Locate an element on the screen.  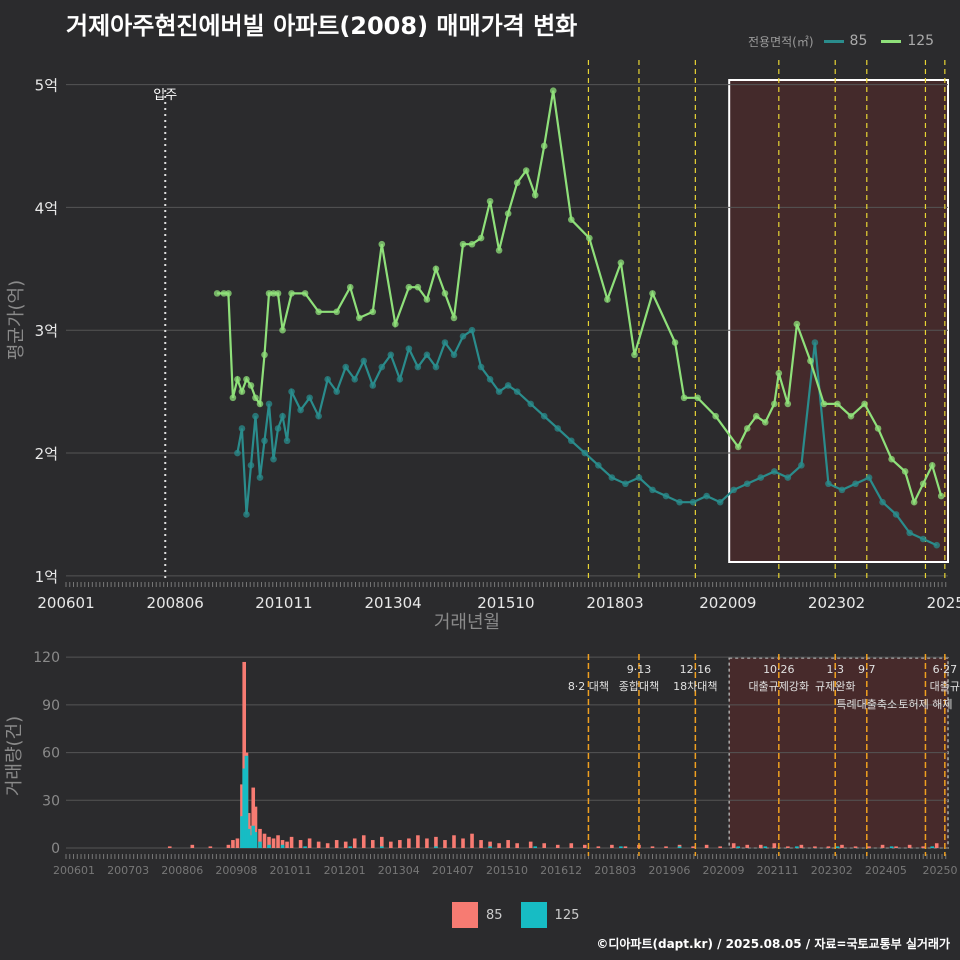
movein-label: 입주 is located at coordinates (165, 95).